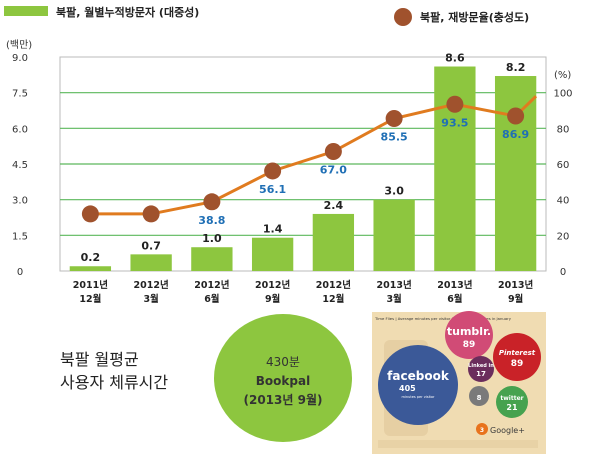 The height and width of the screenshot is (457, 600). I want to click on y-right-unit-label: (%), so click(562, 75).